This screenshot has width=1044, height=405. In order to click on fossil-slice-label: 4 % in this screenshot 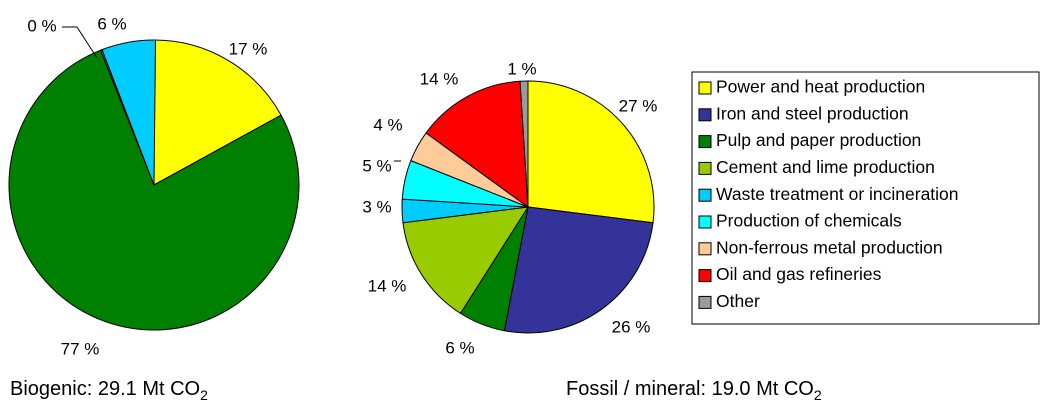, I will do `click(387, 124)`.